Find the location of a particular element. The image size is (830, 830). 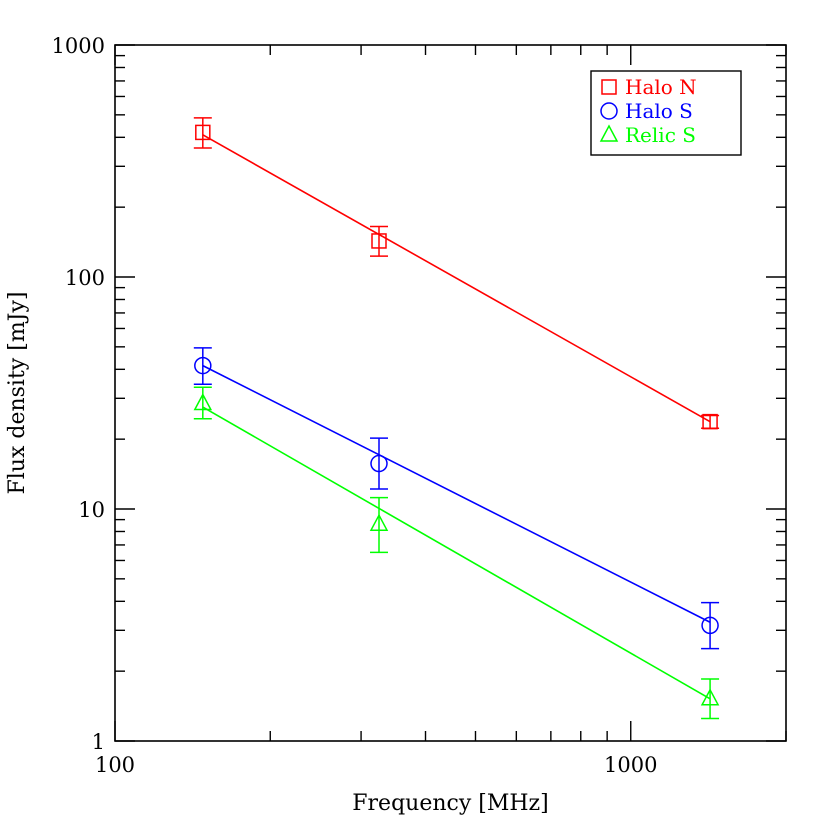

x-axis-title: Frequency [MHz] is located at coordinates (450, 803).